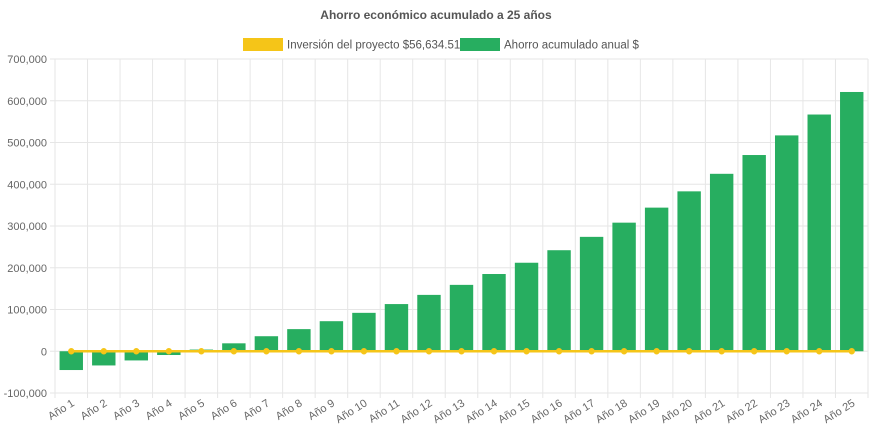 The width and height of the screenshot is (873, 441). I want to click on x-tick-label: Año 1, so click(61, 409).